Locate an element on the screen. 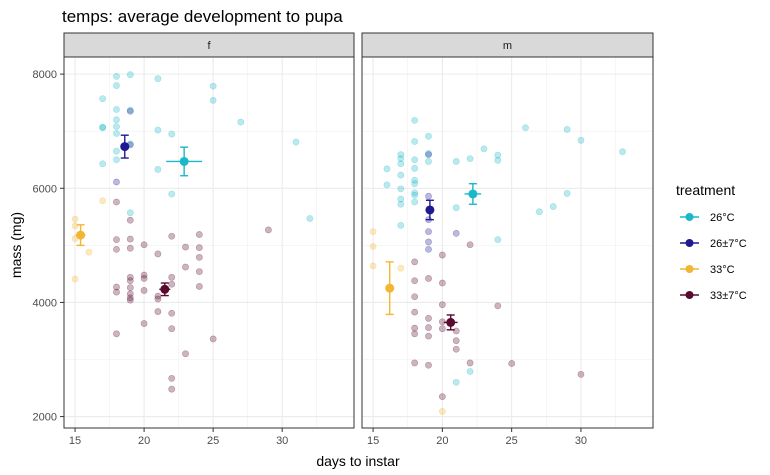  legend: treatment 26°C 26±7°C 33°C 33±7°C is located at coordinates (711, 242).